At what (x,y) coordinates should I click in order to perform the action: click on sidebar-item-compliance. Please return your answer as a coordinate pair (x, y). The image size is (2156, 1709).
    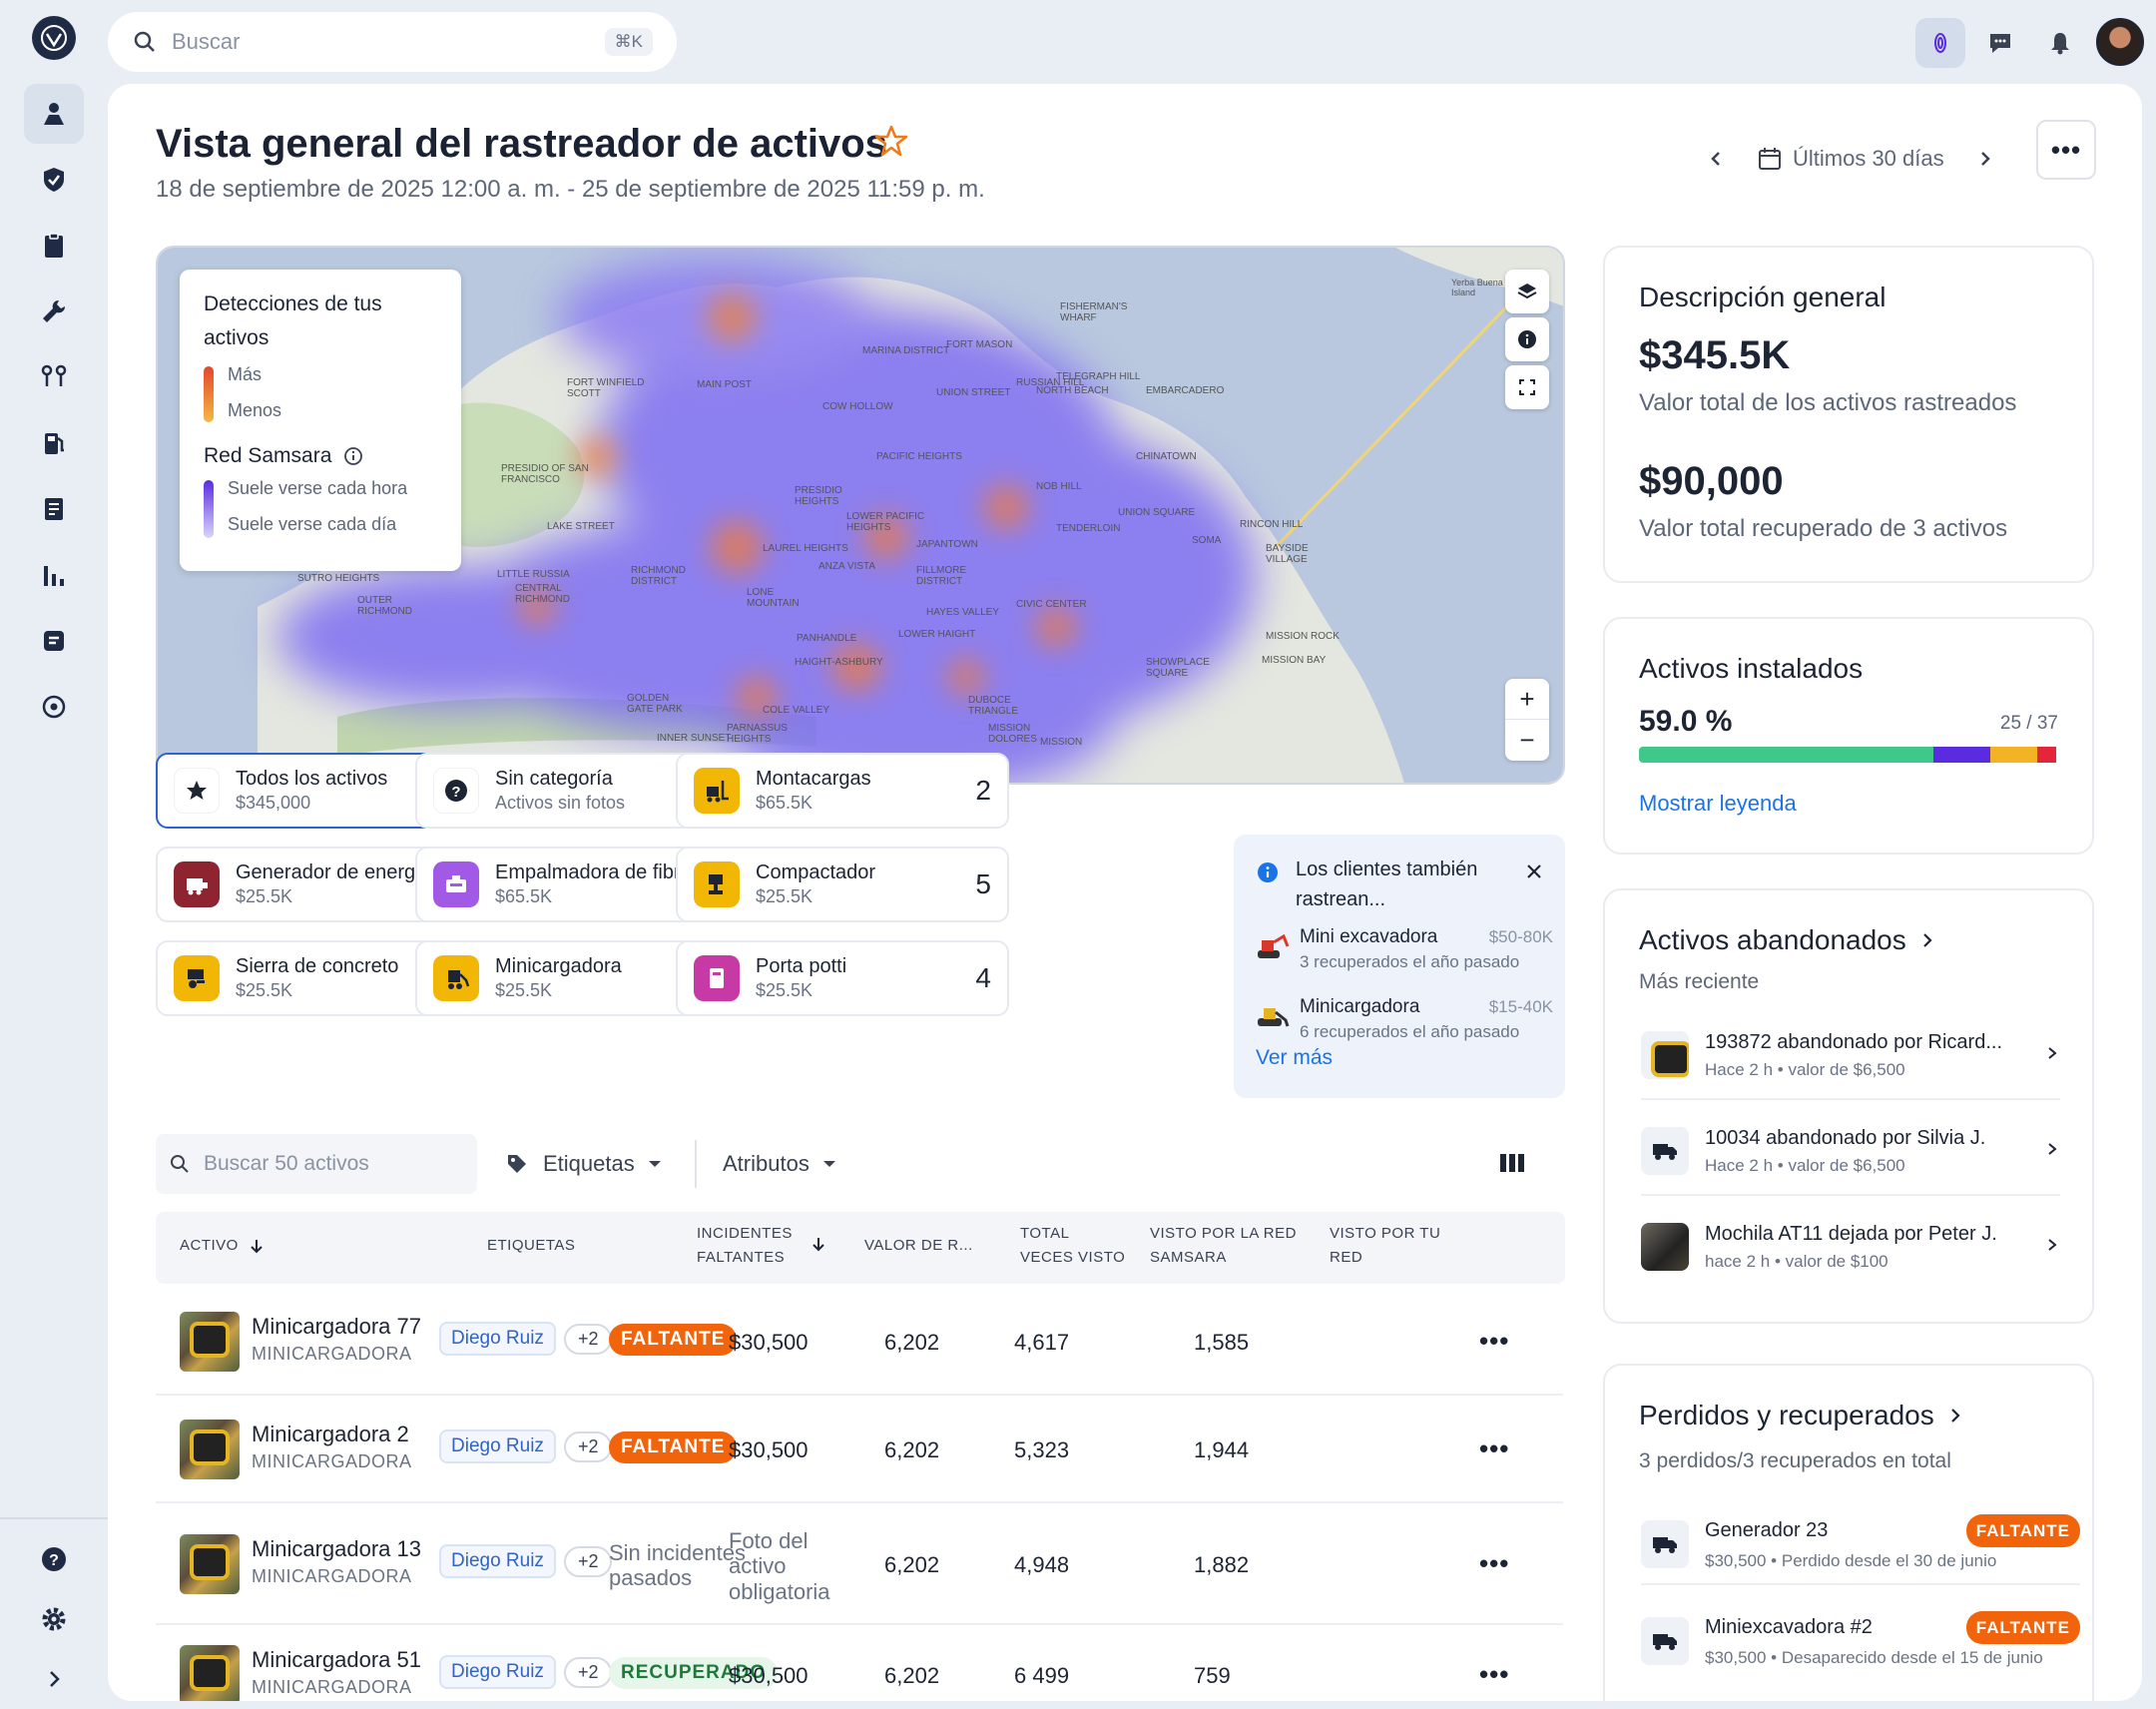
    Looking at the image, I should click on (54, 246).